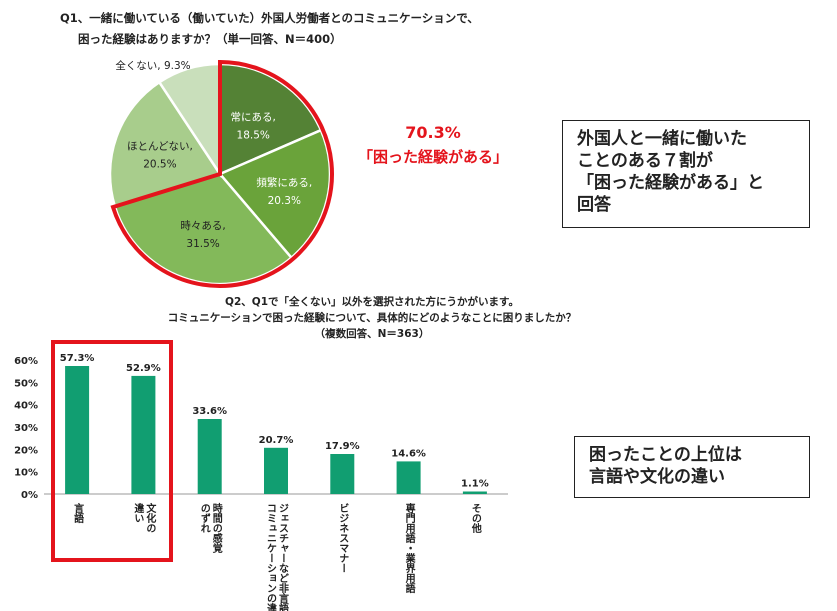 The width and height of the screenshot is (837, 611). I want to click on svg-text: その他, so click(475, 518).